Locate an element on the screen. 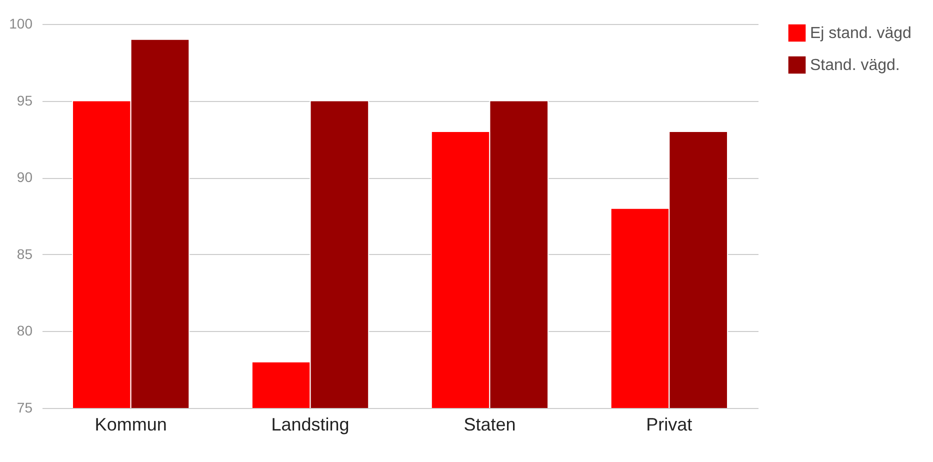 Image resolution: width=933 pixels, height=462 pixels. y-tick-label: 95 is located at coordinates (24, 100).